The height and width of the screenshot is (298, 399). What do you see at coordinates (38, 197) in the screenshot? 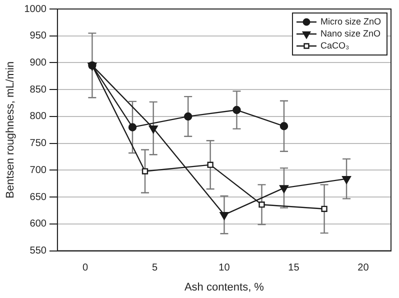
I see `y-tick-label: 650` at bounding box center [38, 197].